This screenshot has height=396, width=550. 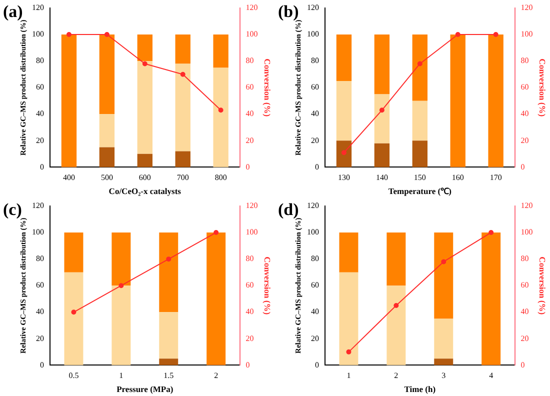 I want to click on x-tick-label: 0.5, so click(x=73, y=375).